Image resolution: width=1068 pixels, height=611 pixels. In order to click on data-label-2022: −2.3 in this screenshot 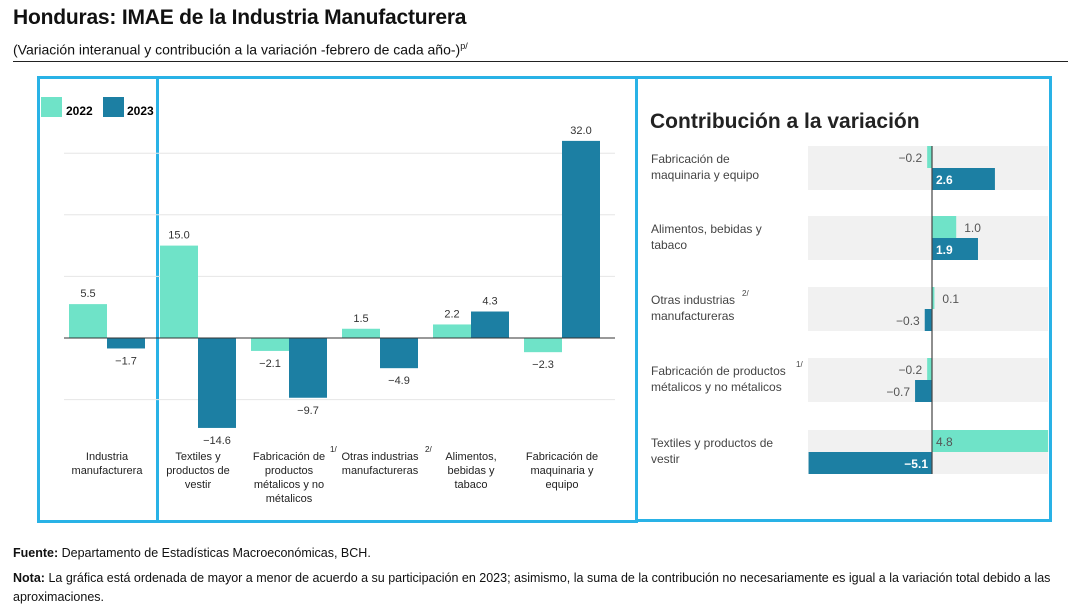, I will do `click(543, 365)`.